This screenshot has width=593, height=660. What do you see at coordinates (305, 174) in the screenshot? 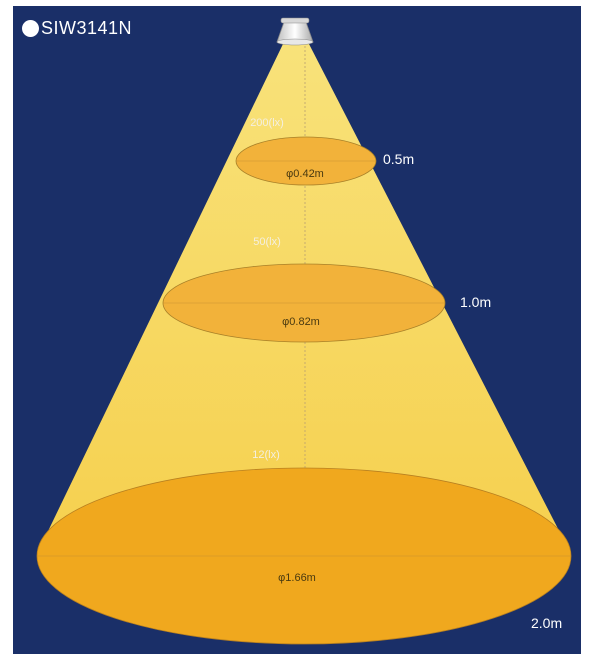
I see `diameter-label-0.5m: φ0.42m` at bounding box center [305, 174].